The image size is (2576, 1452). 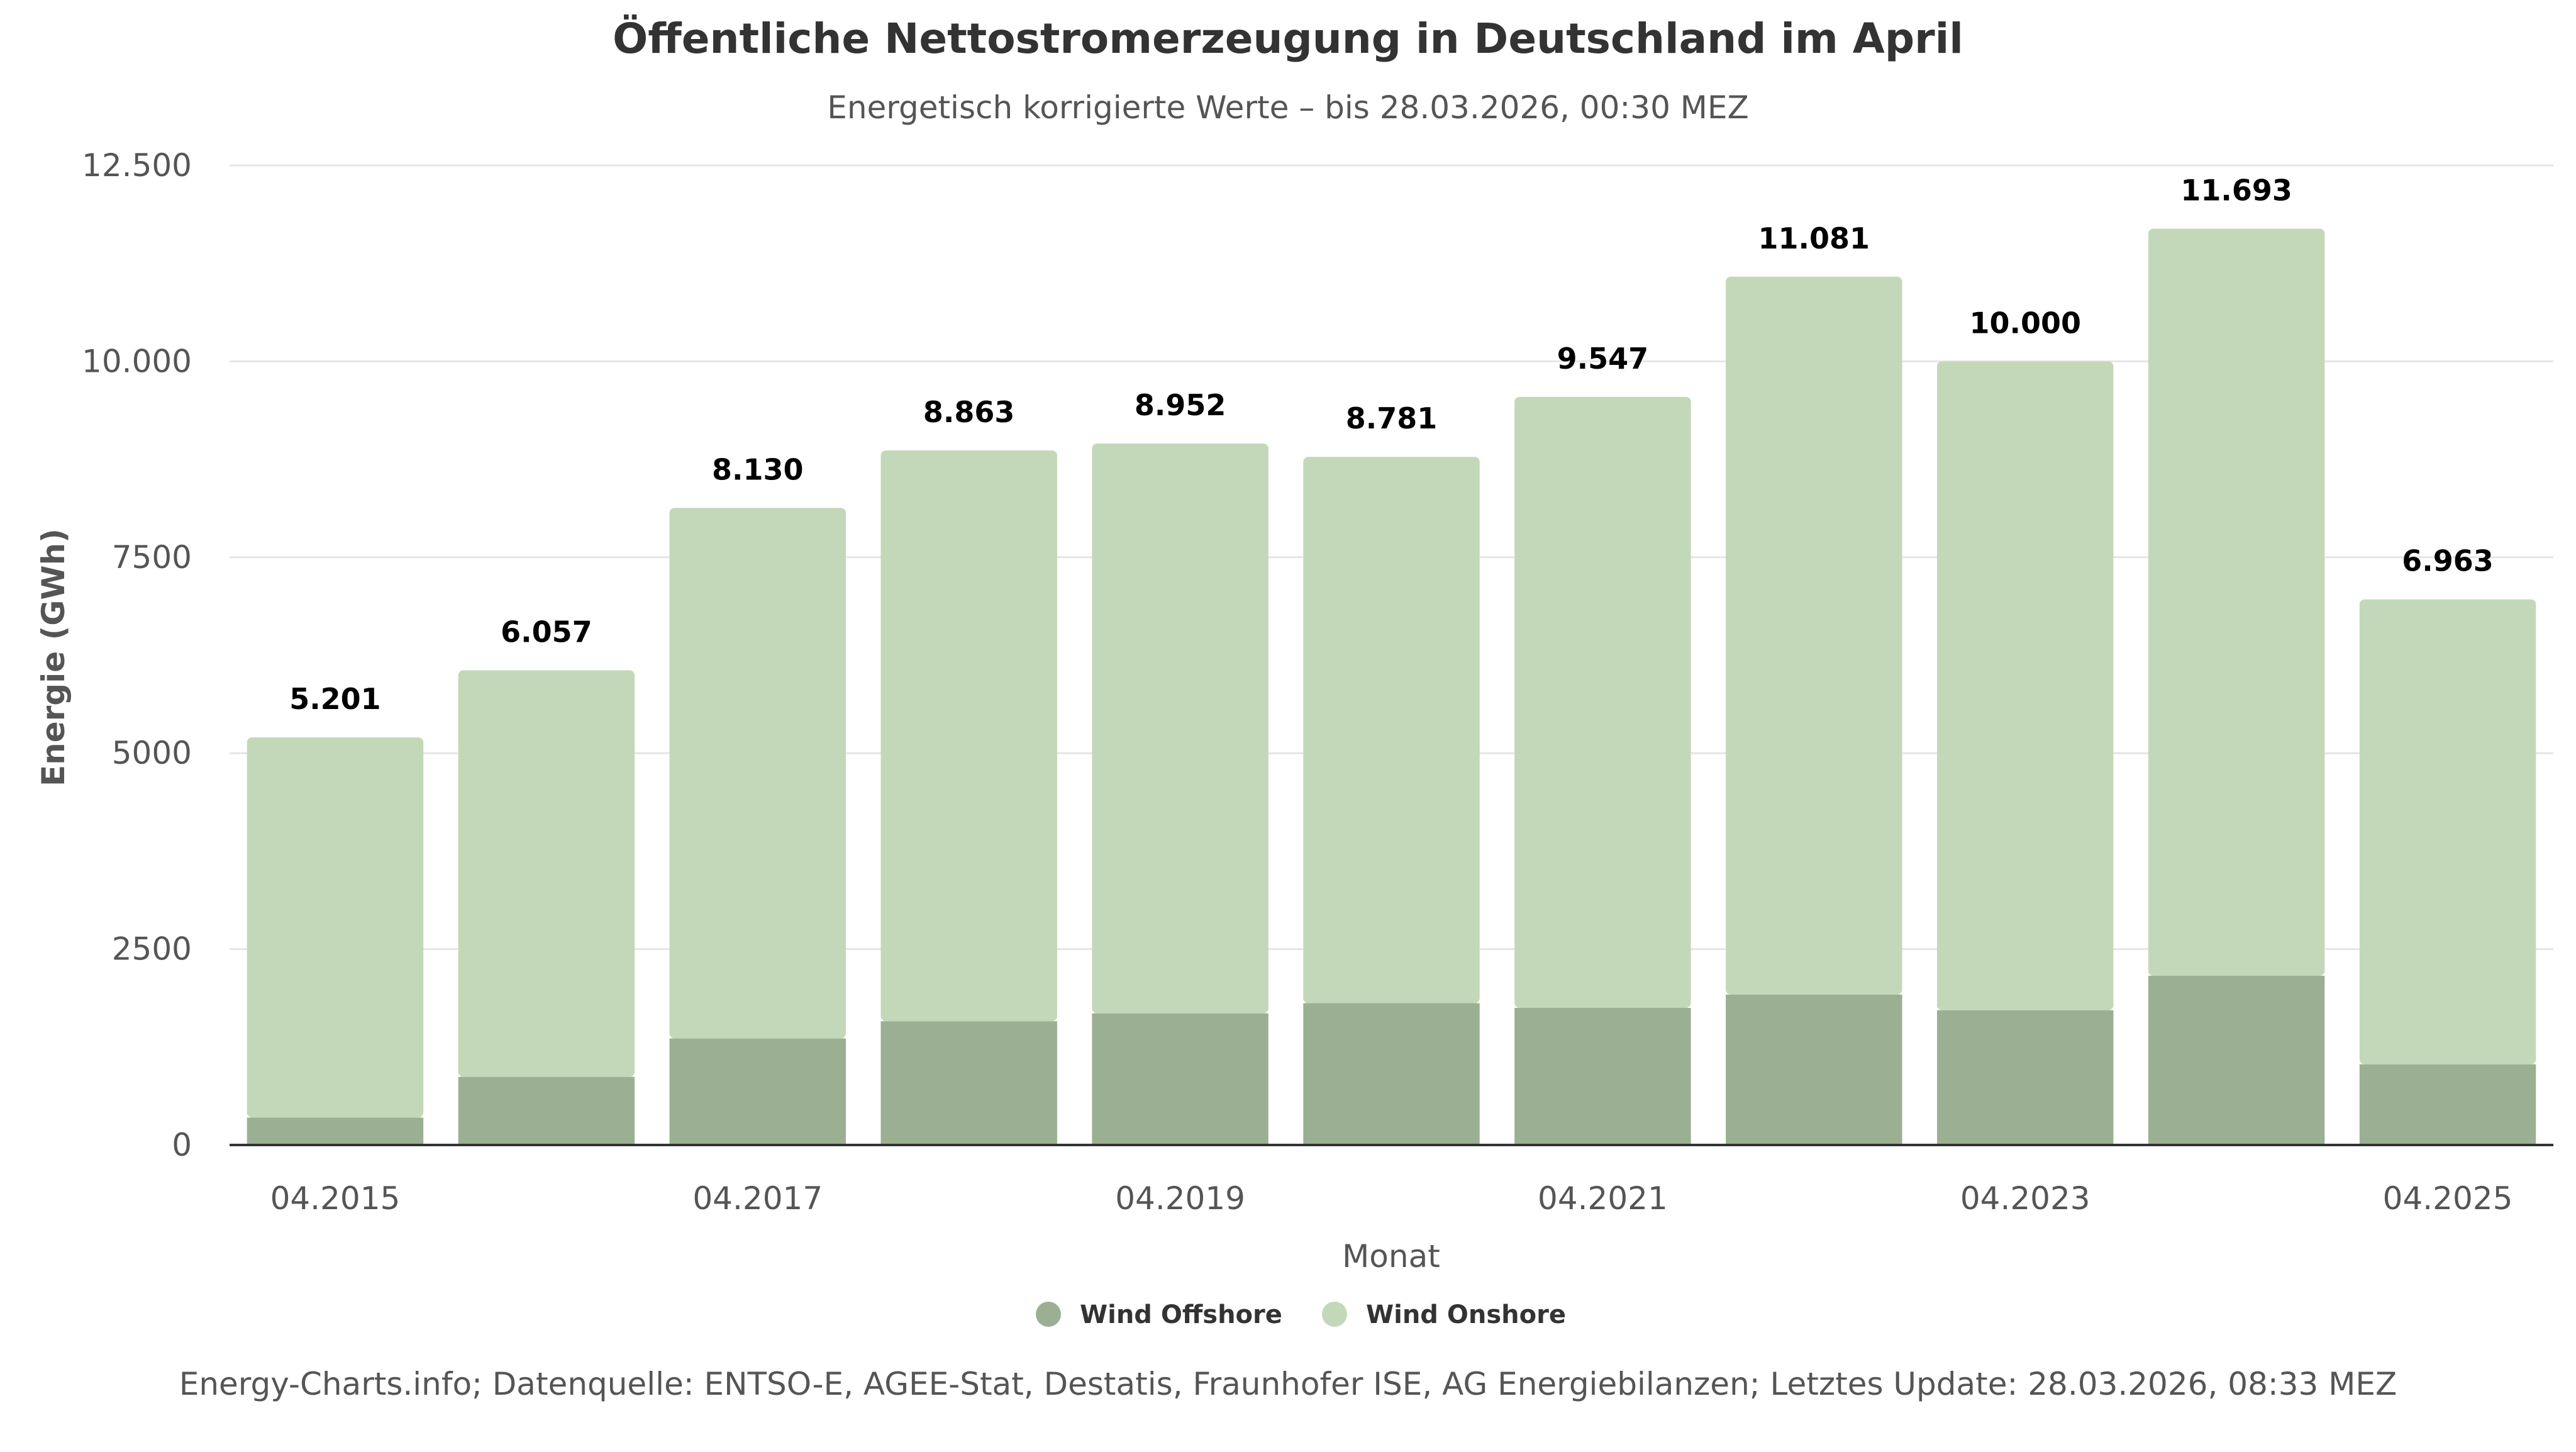 What do you see at coordinates (758, 469) in the screenshot?
I see `bar-total-label: 8.130` at bounding box center [758, 469].